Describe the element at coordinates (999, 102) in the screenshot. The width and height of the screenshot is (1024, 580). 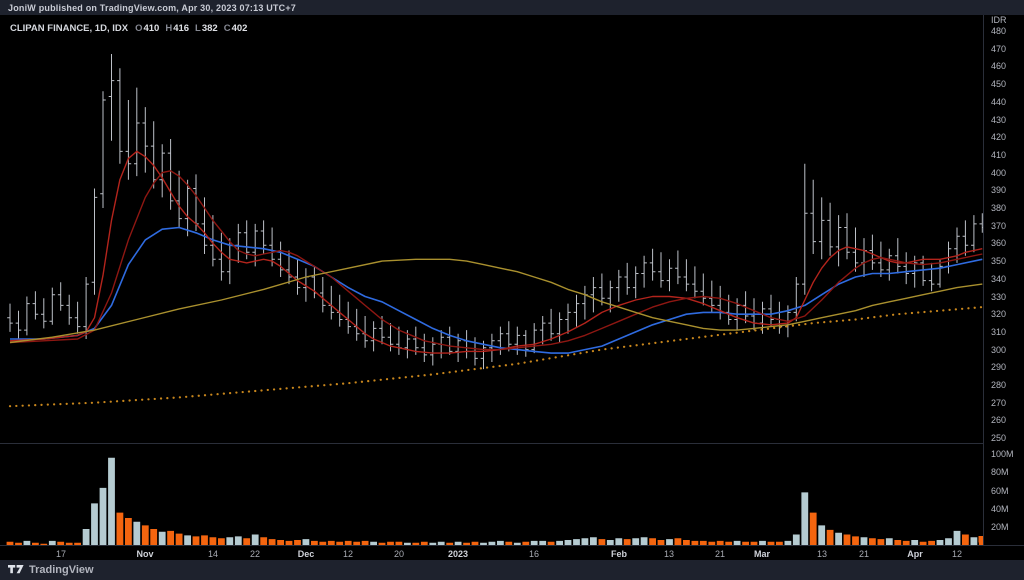
I see `price-tick-label: 440` at that location.